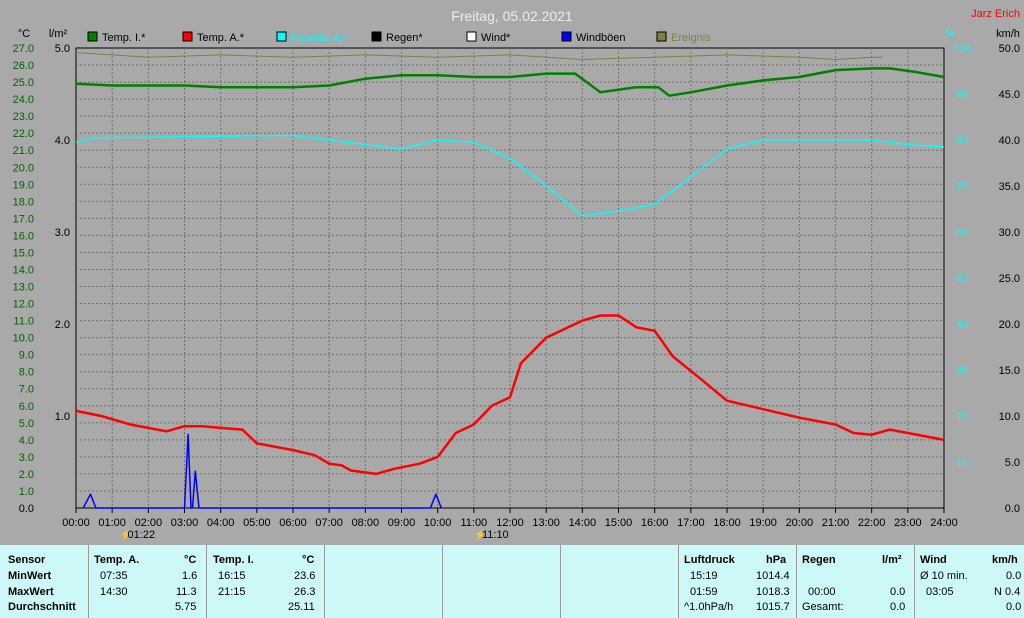 The image size is (1024, 618). I want to click on wind-max-time: 03:05, so click(940, 592).